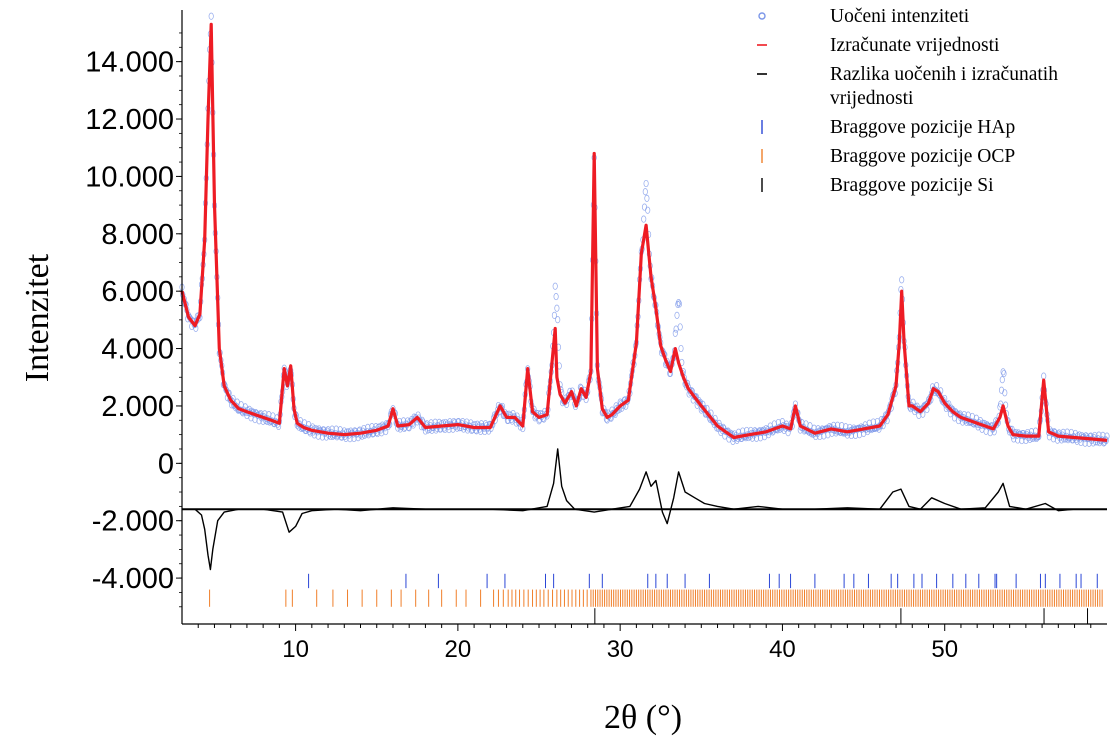 The image size is (1110, 737). Describe the element at coordinates (295, 649) in the screenshot. I see `x-tick-label: 10` at that location.